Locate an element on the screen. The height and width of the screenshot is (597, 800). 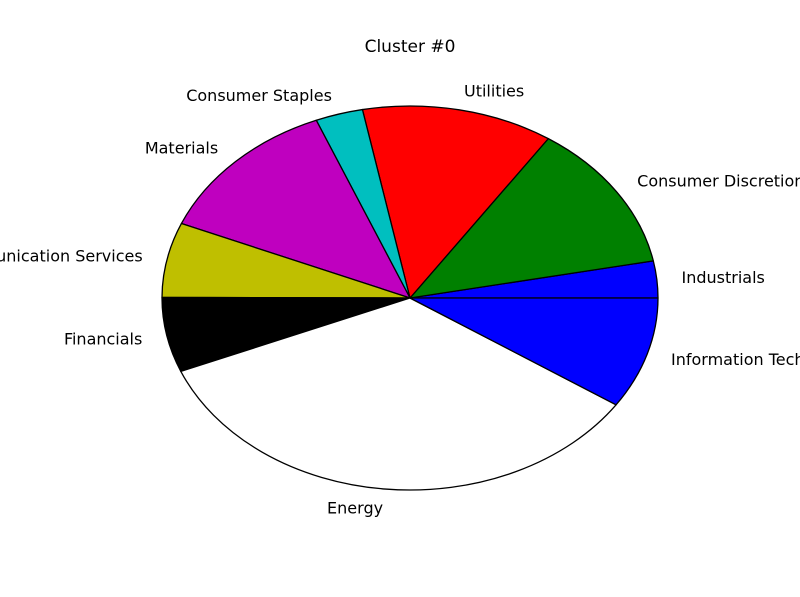
slice-label-energy: Energy is located at coordinates (355, 508).